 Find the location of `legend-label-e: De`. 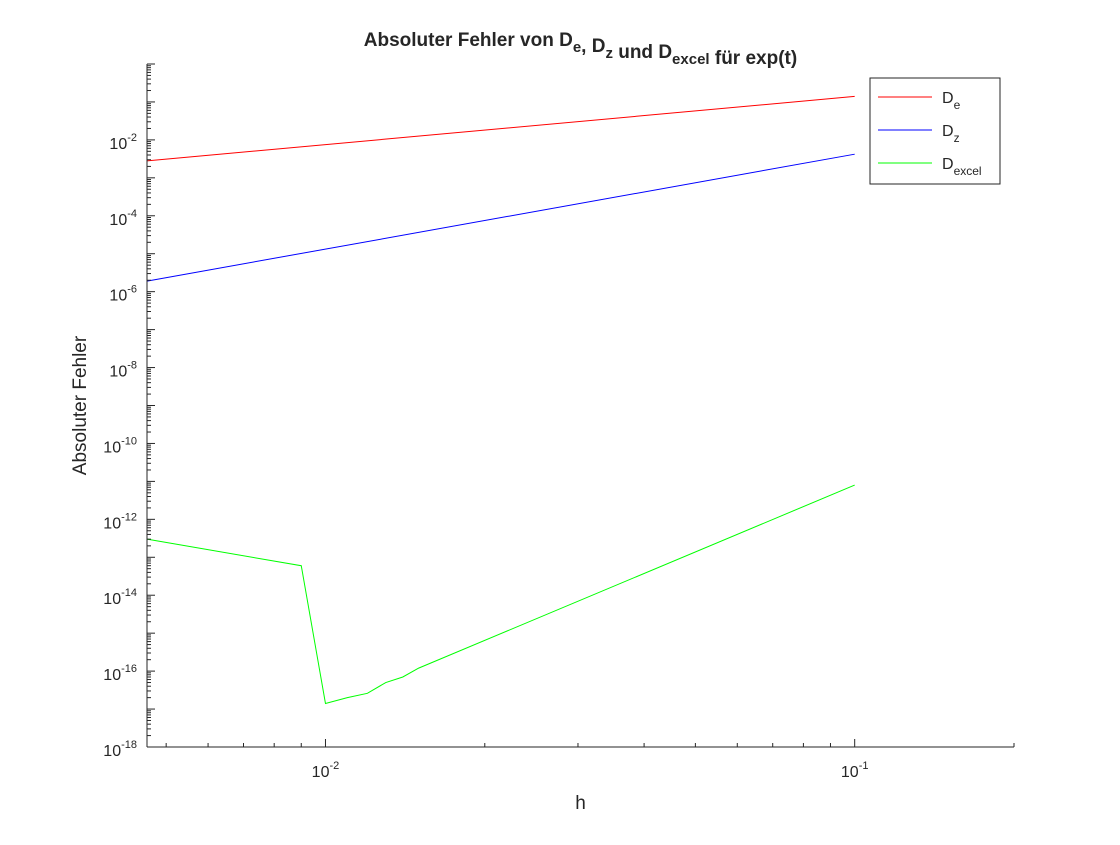

legend-label-e: De is located at coordinates (951, 101).